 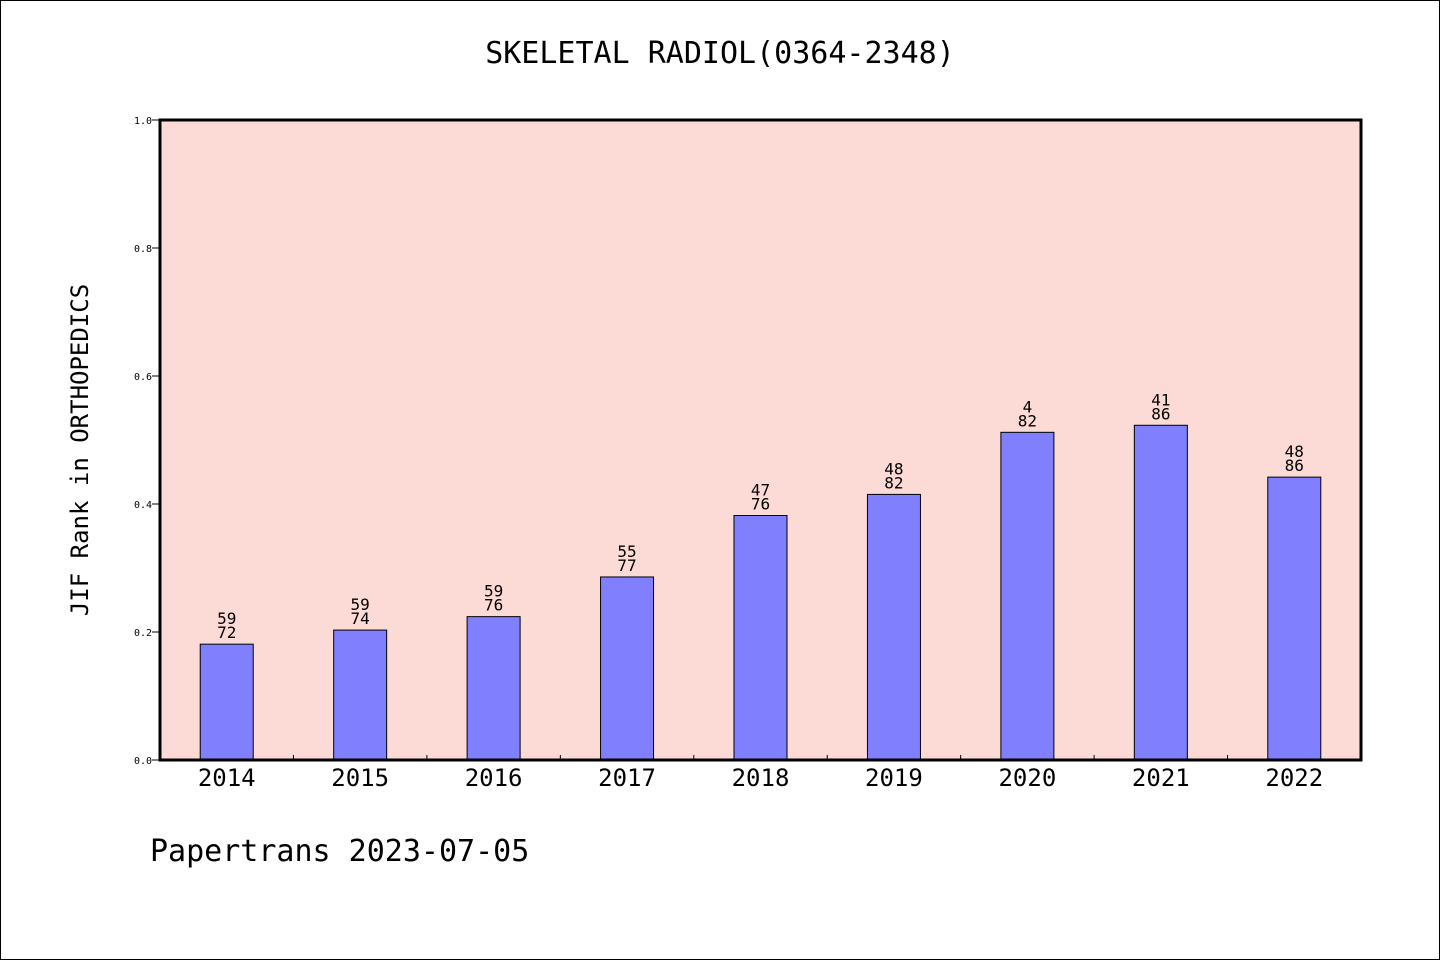 I want to click on y-tick-label: 0.0, so click(x=143, y=761).